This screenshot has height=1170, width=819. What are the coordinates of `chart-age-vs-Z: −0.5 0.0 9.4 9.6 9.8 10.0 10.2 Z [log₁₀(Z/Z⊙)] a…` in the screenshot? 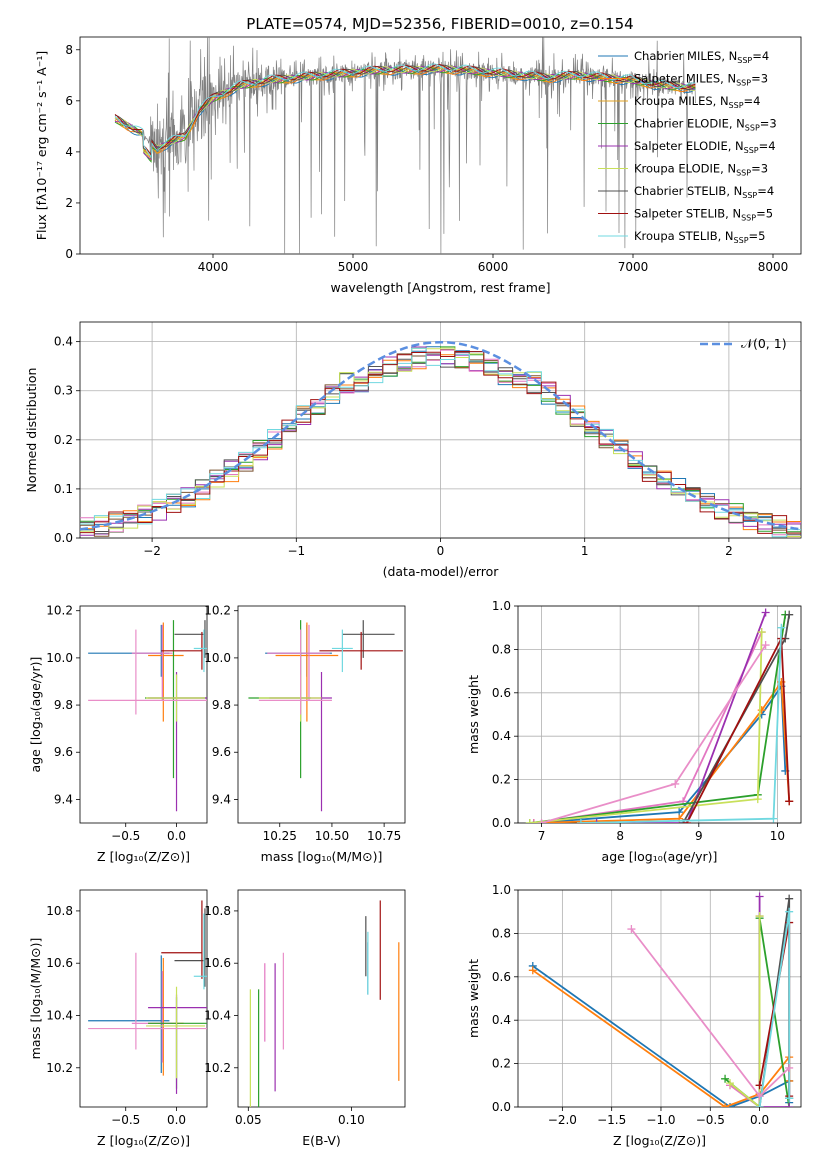 It's located at (118, 734).